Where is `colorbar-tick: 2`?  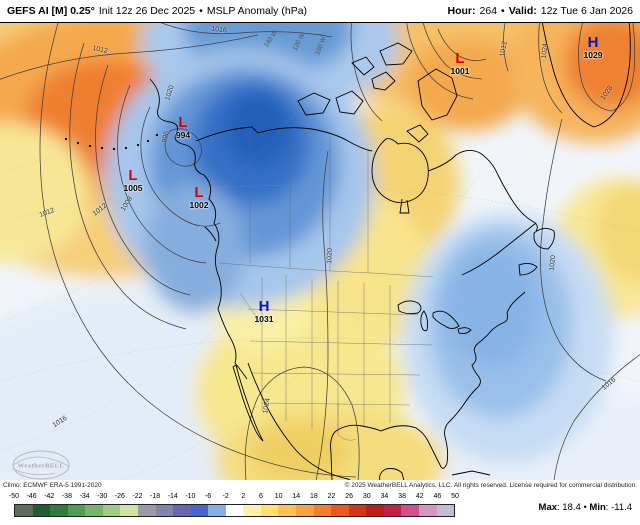
colorbar-tick: 2 is located at coordinates (243, 496).